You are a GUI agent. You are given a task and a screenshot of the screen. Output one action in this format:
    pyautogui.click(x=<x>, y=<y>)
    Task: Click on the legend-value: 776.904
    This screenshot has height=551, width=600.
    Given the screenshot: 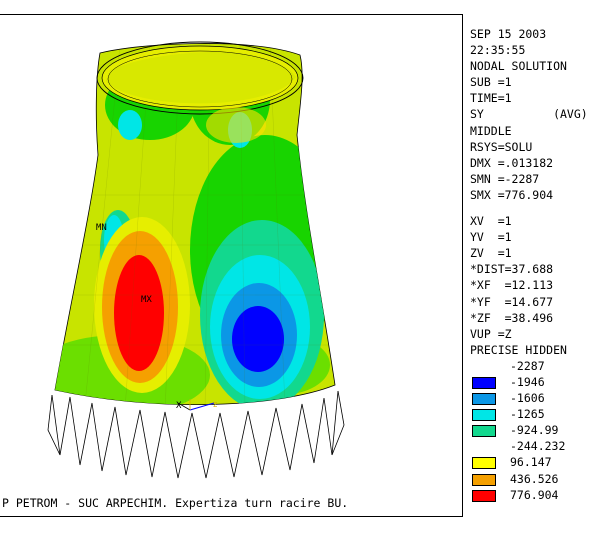 What is the action you would take?
    pyautogui.click(x=534, y=494)
    